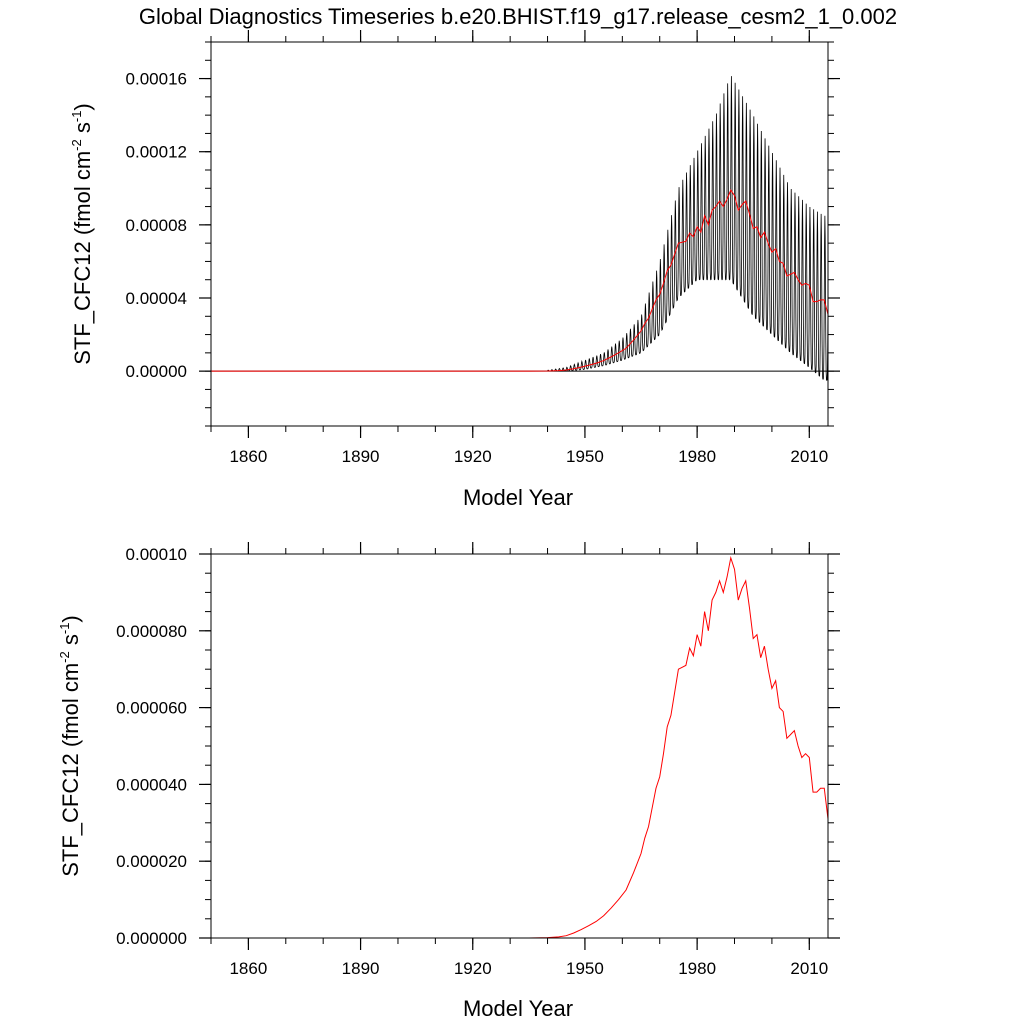 The height and width of the screenshot is (1024, 1024). I want to click on top-y-tick-label: 0.00000, so click(156, 371).